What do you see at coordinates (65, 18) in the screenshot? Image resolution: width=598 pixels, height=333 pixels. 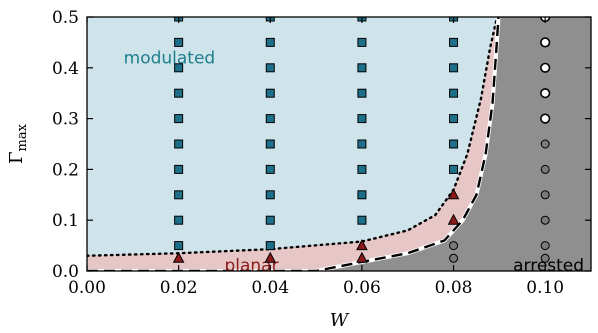 I see `y-tick-label: 0.5` at bounding box center [65, 18].